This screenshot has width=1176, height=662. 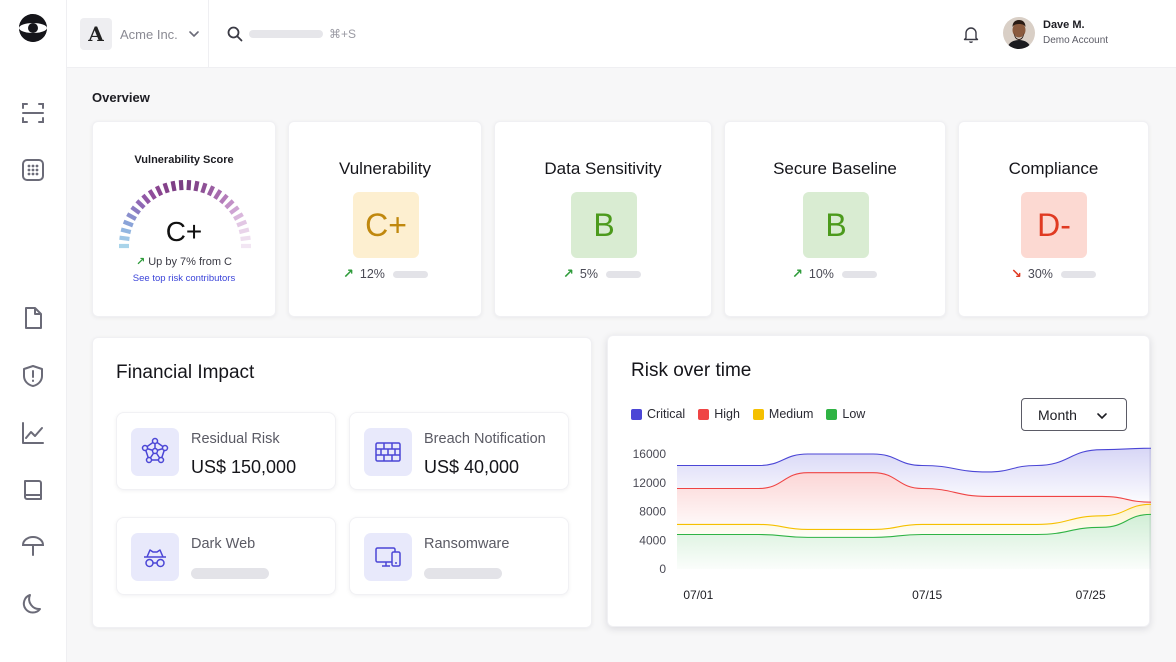 I want to click on metric-card-vulnerability: Vulnerability C+ ↗ 12%, so click(x=385, y=219).